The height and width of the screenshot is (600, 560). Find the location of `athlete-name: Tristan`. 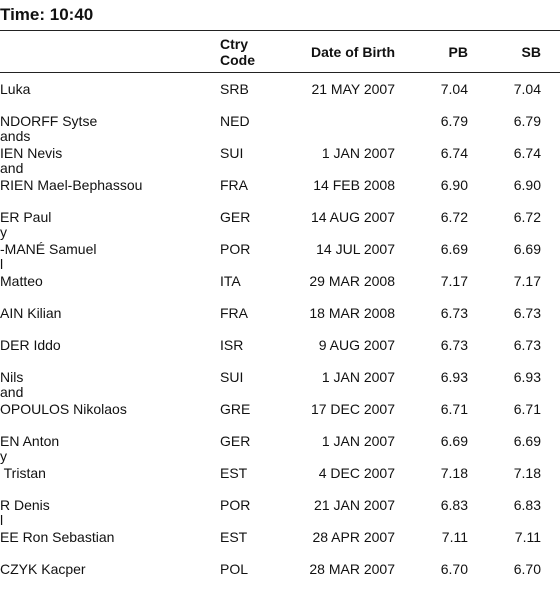

athlete-name: Tristan is located at coordinates (23, 473).